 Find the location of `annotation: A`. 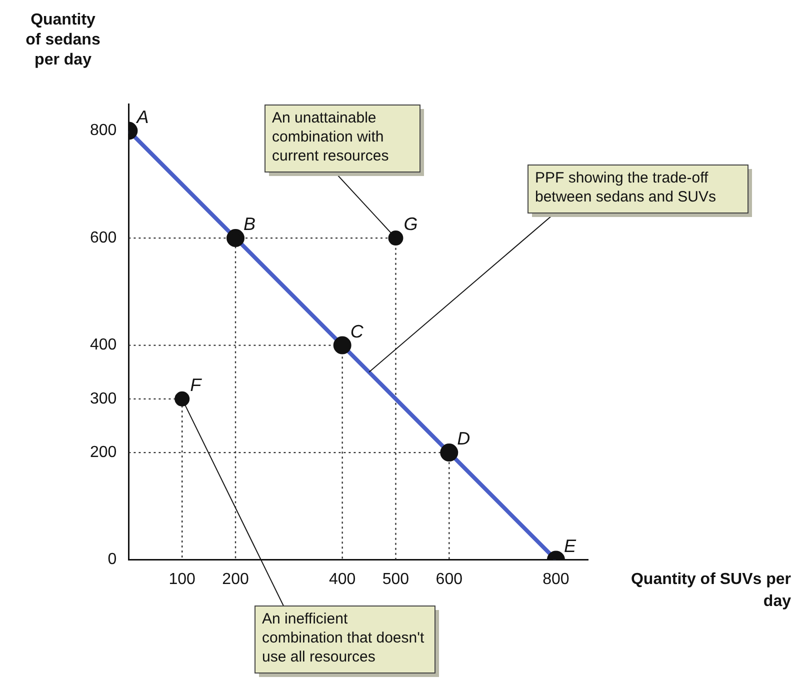

annotation: A is located at coordinates (142, 116).